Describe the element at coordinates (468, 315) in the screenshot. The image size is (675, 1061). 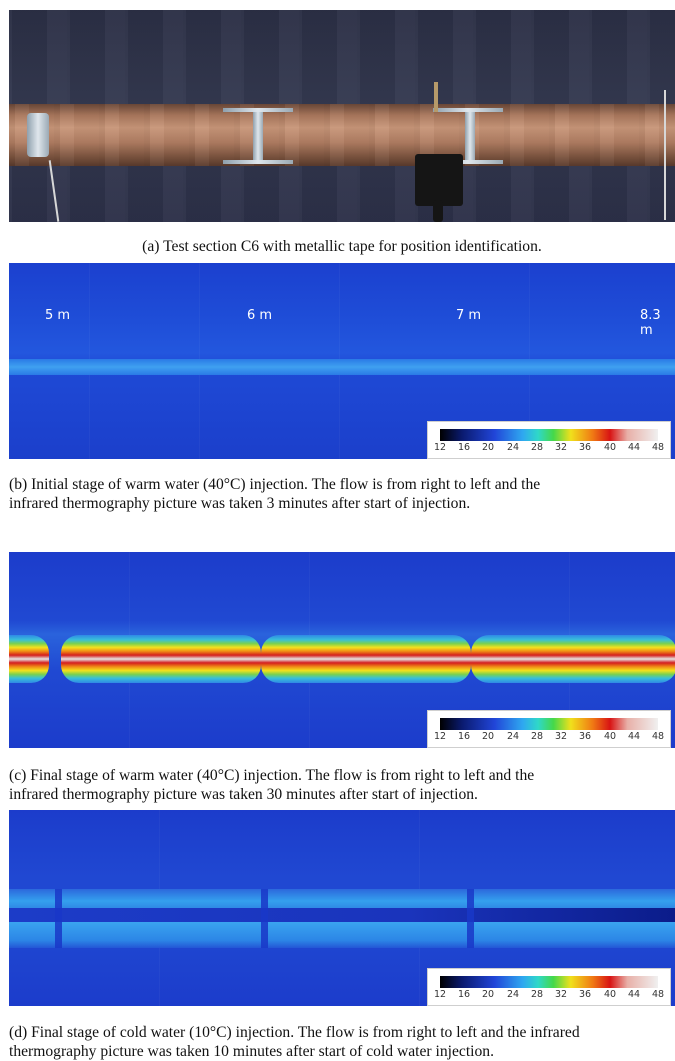
I see `position-label-7m: 7 m` at that location.